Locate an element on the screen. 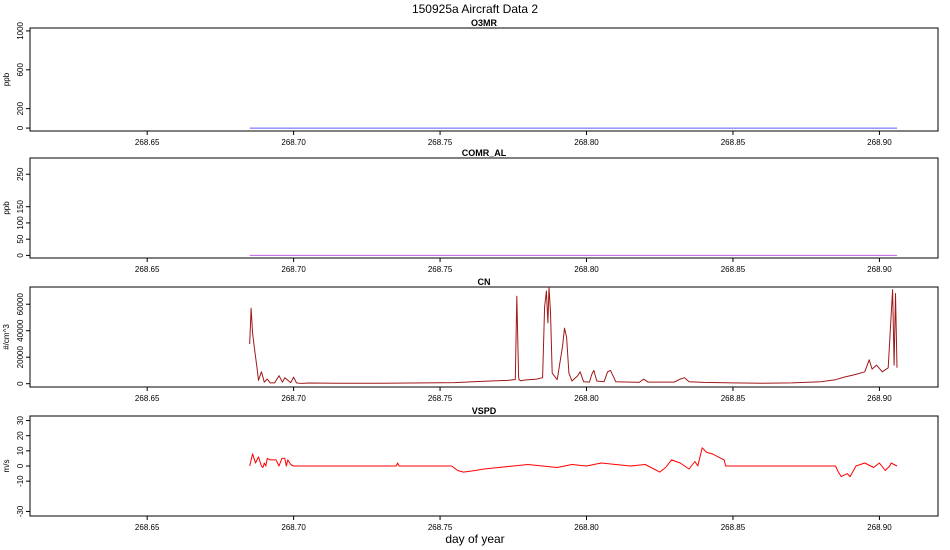 The height and width of the screenshot is (550, 950). y-axis-label: m/s is located at coordinates (6, 466).